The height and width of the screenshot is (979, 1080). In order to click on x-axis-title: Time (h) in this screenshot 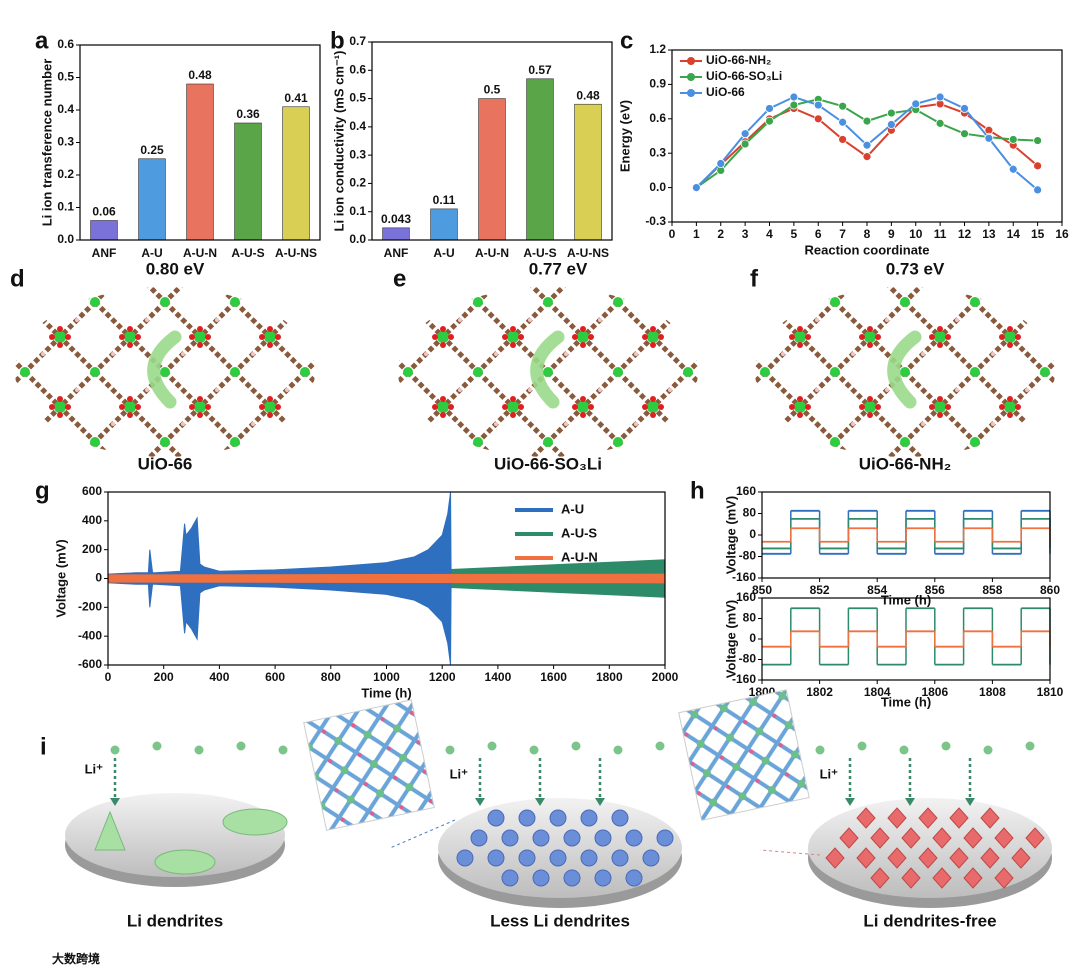, I will do `click(906, 599)`.